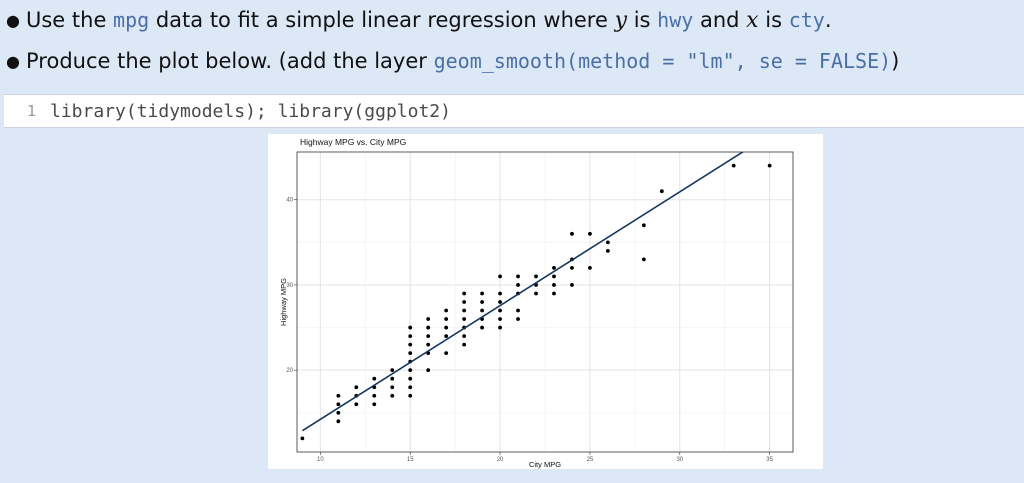 This screenshot has height=483, width=1024. What do you see at coordinates (353, 142) in the screenshot?
I see `chart-title: Highway MPG vs. City MPG` at bounding box center [353, 142].